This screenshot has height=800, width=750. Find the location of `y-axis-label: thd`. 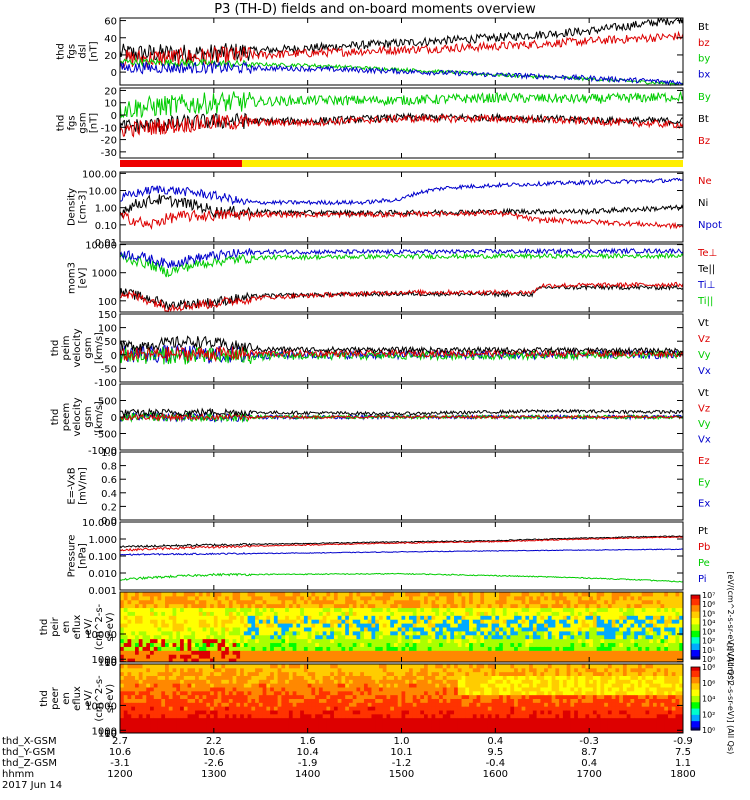

y-axis-label: thd is located at coordinates (61, 123).